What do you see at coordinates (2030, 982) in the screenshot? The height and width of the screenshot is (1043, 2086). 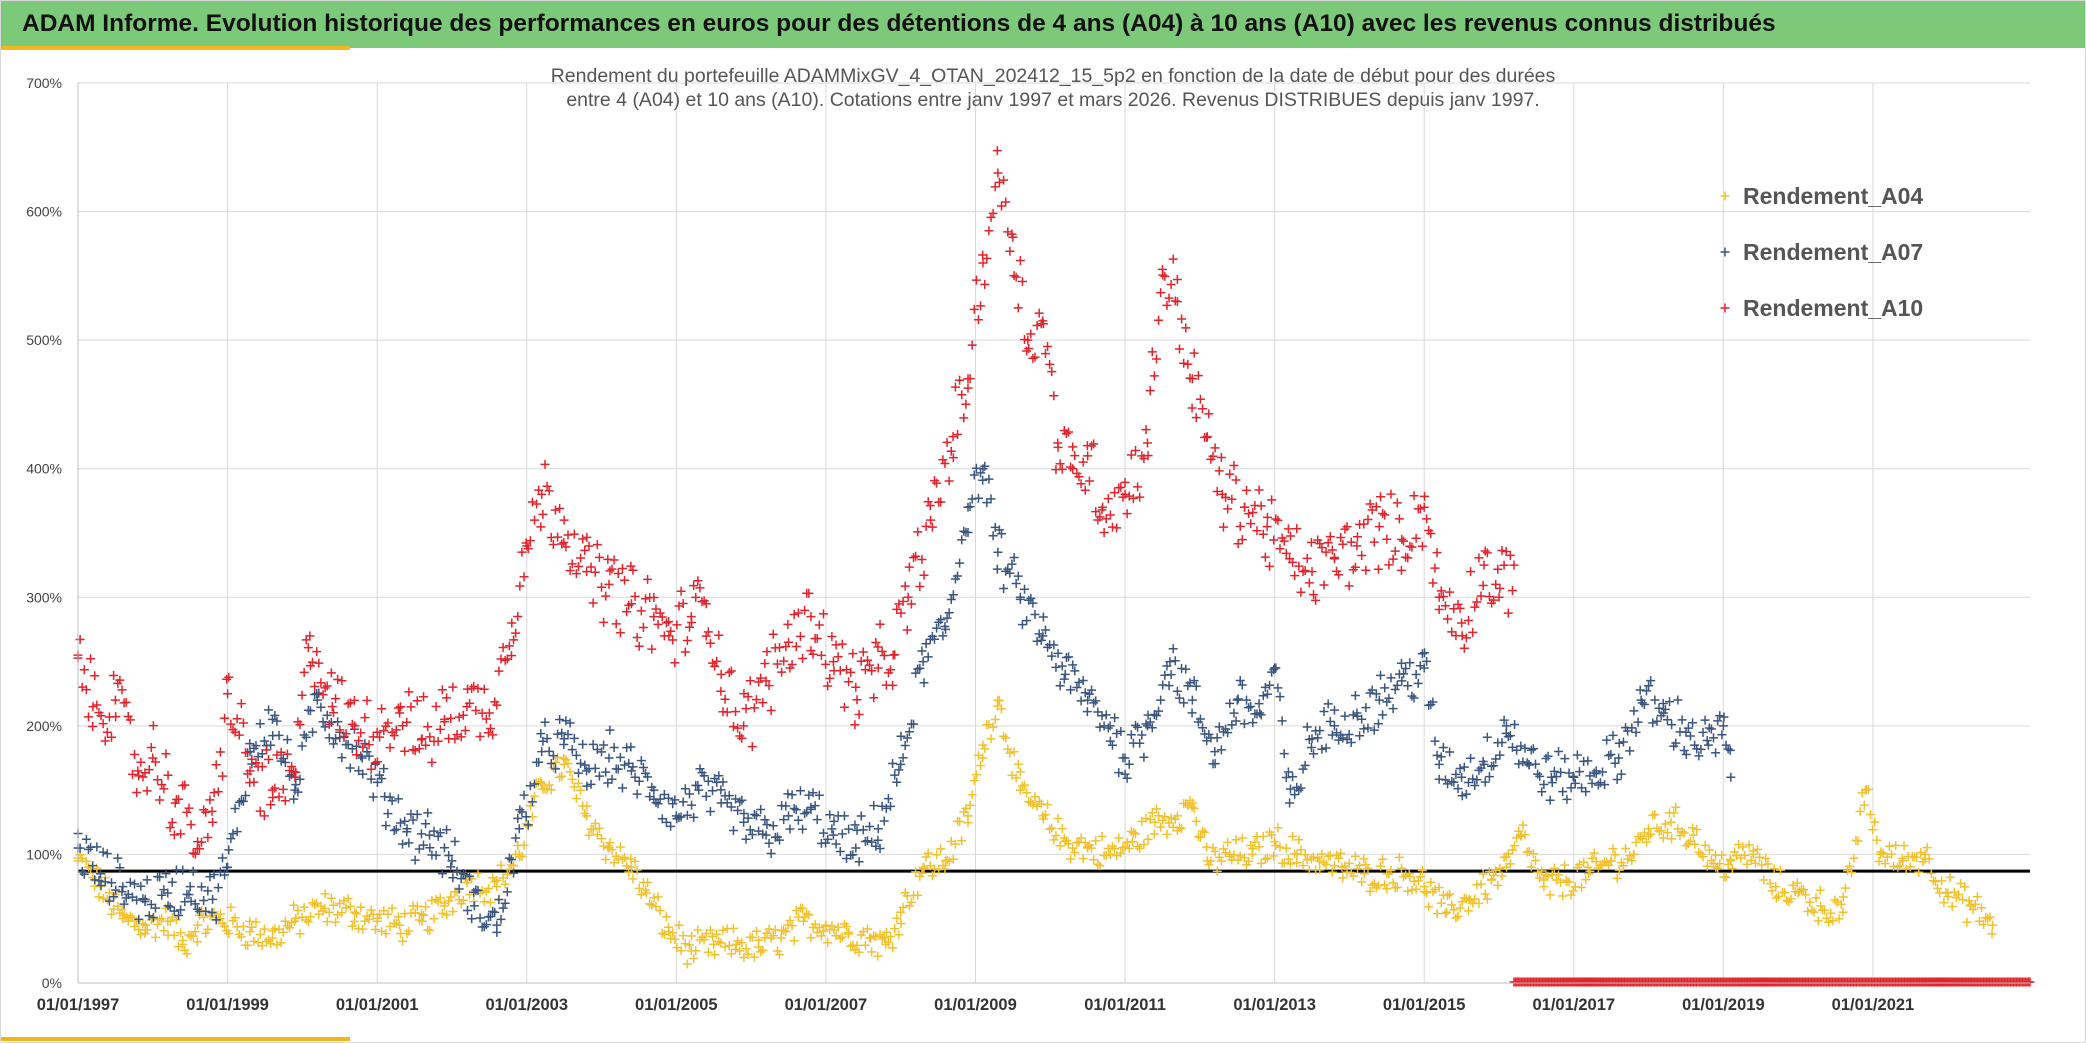 I see `point-A10-zero` at bounding box center [2030, 982].